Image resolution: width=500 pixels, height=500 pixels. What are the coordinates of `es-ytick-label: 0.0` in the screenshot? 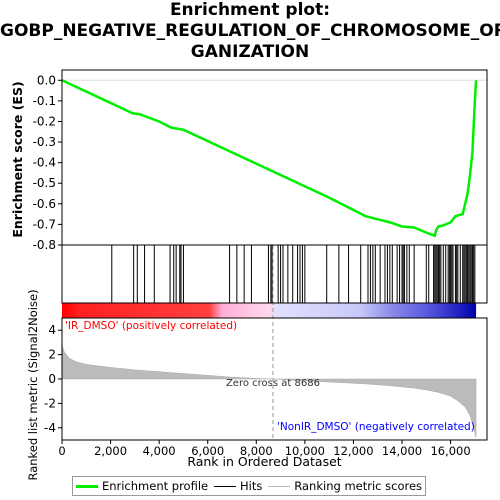 It's located at (46, 80).